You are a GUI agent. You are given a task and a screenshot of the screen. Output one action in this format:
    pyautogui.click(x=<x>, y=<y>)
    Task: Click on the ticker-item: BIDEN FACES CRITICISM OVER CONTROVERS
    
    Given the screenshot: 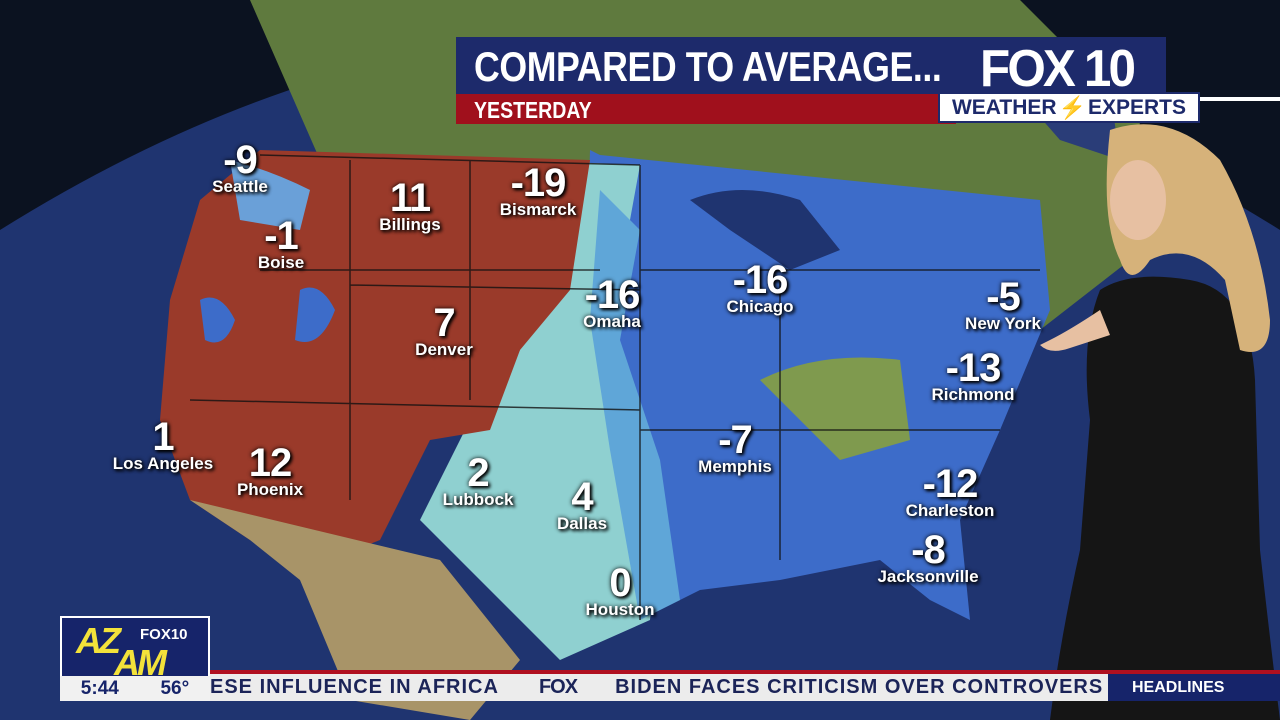 What is the action you would take?
    pyautogui.click(x=859, y=687)
    